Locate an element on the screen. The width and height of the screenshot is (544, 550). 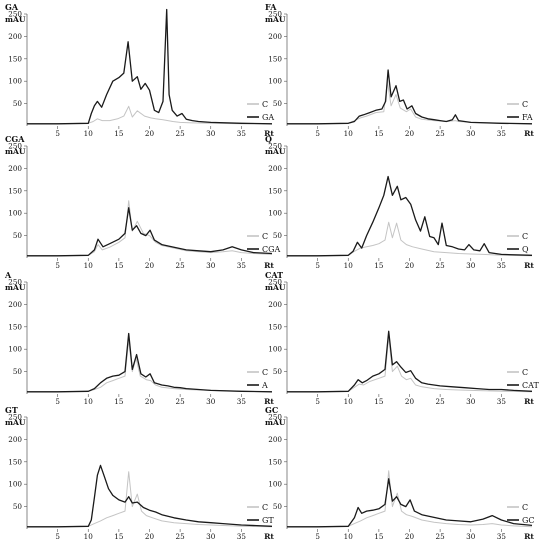
legend-label-ga: GA is located at coordinates (268, 117).